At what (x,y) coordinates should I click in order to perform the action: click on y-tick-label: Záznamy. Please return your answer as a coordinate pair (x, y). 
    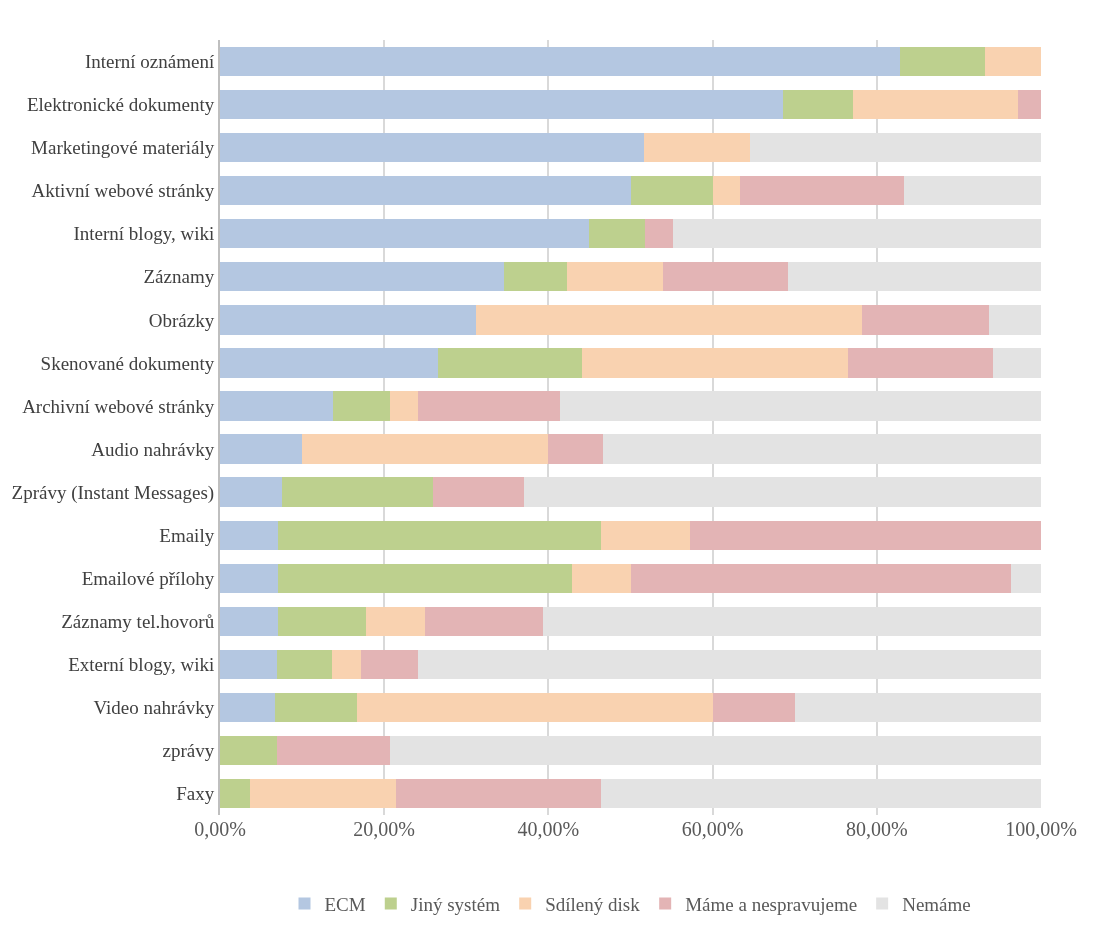
    Looking at the image, I should click on (179, 277).